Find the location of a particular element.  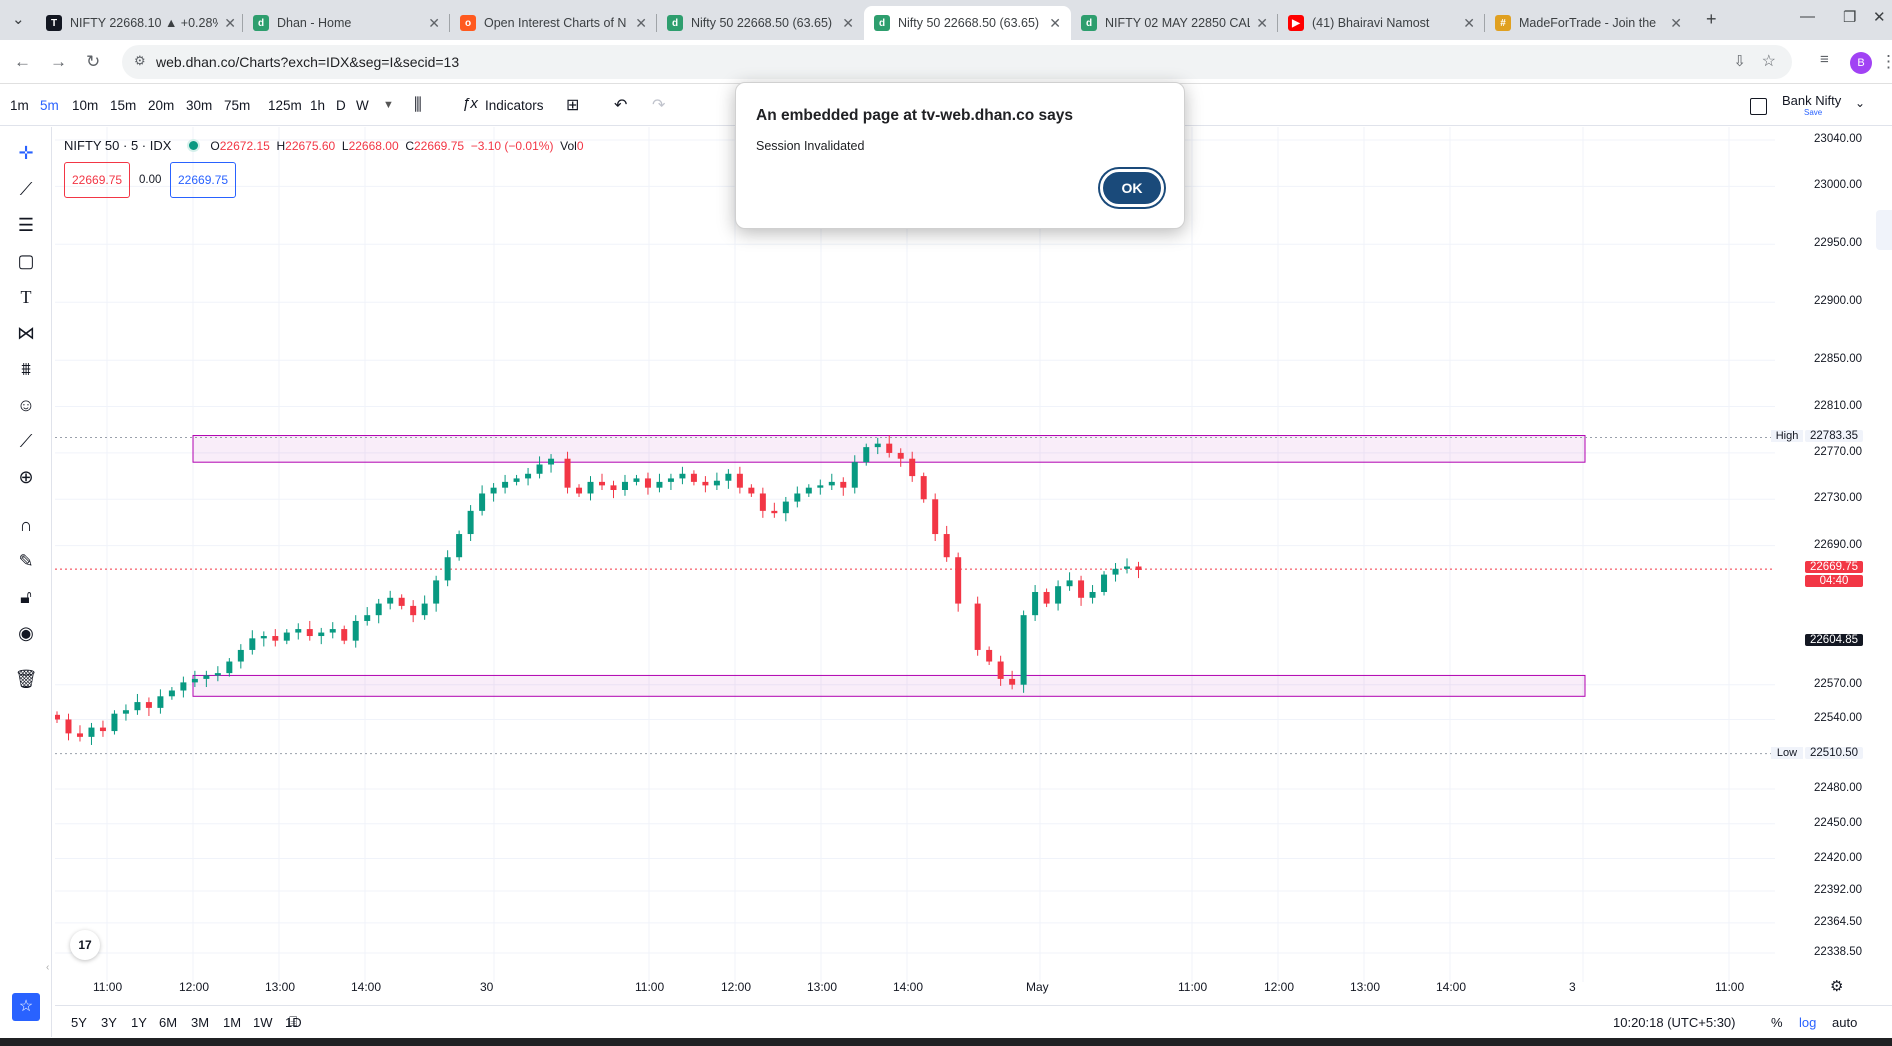

forecast-icon: ⩩ is located at coordinates (26, 369).